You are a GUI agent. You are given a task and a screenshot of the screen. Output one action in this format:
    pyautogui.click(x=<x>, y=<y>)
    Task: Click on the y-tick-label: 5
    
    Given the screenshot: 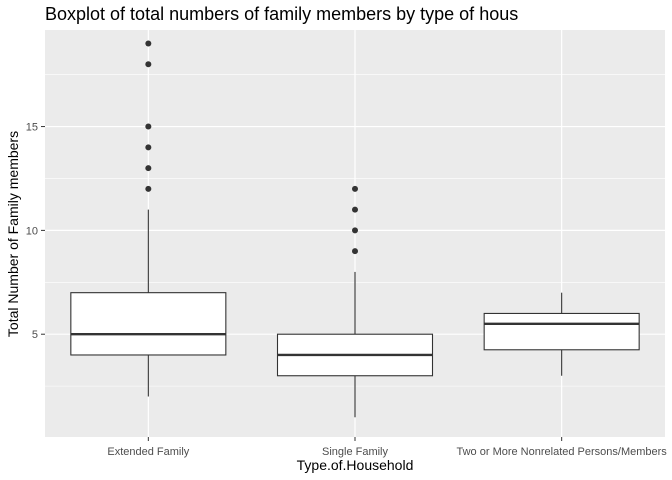 What is the action you would take?
    pyautogui.click(x=35, y=335)
    